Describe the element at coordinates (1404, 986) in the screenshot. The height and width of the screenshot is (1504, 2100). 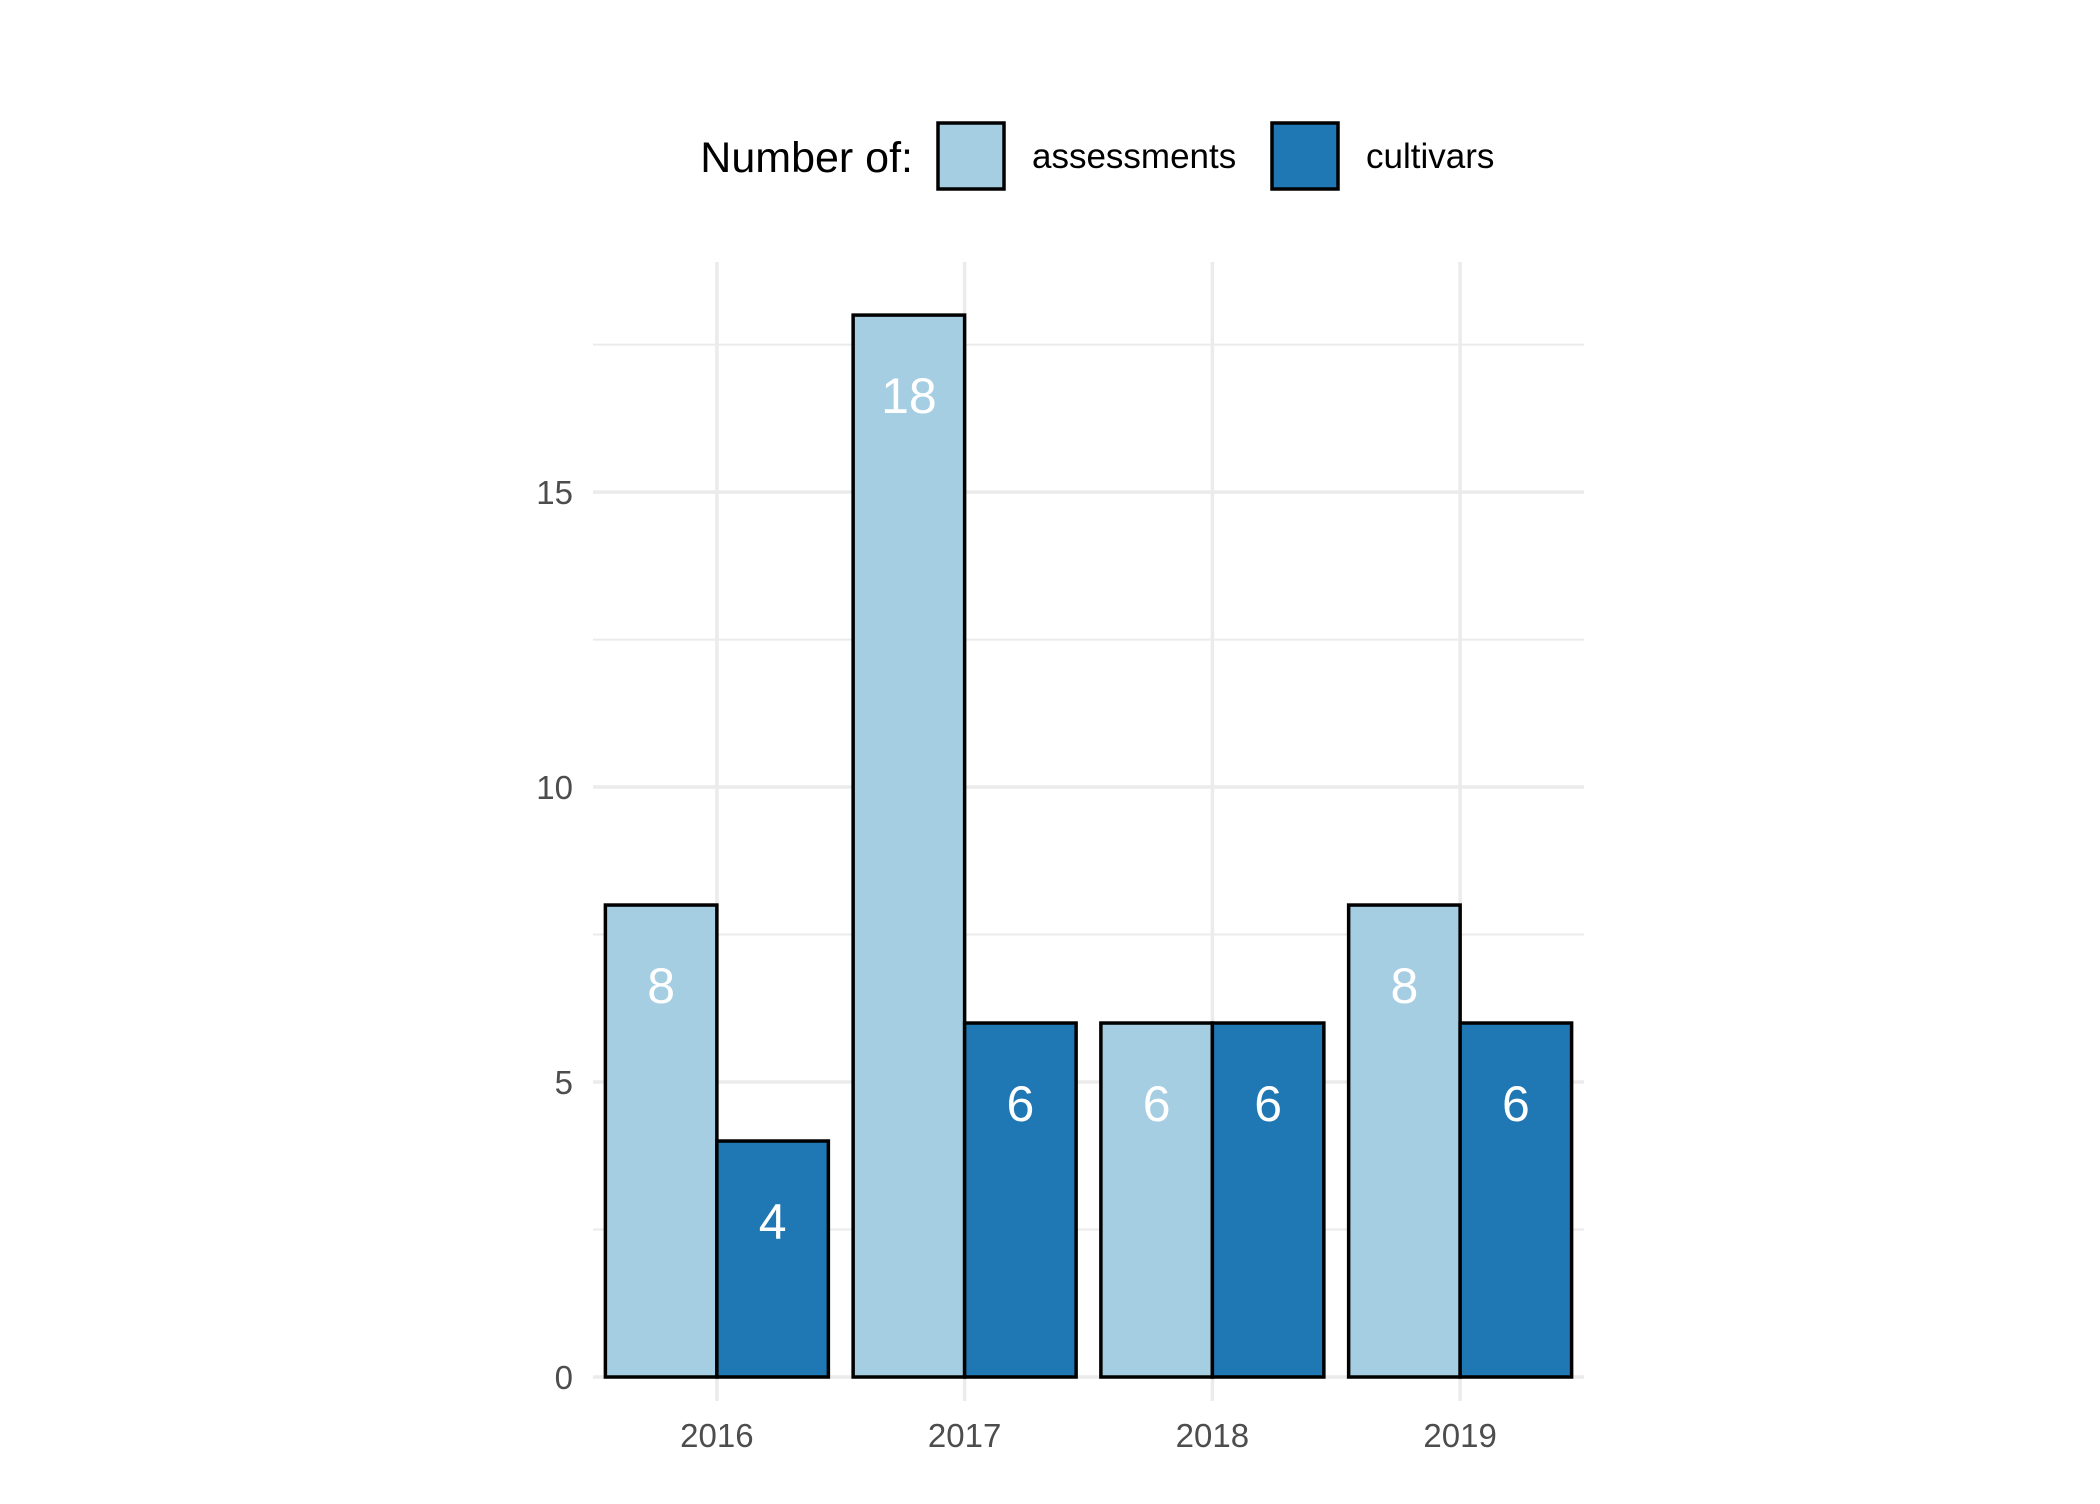
I see `data-label-assessments-2019: 8` at that location.